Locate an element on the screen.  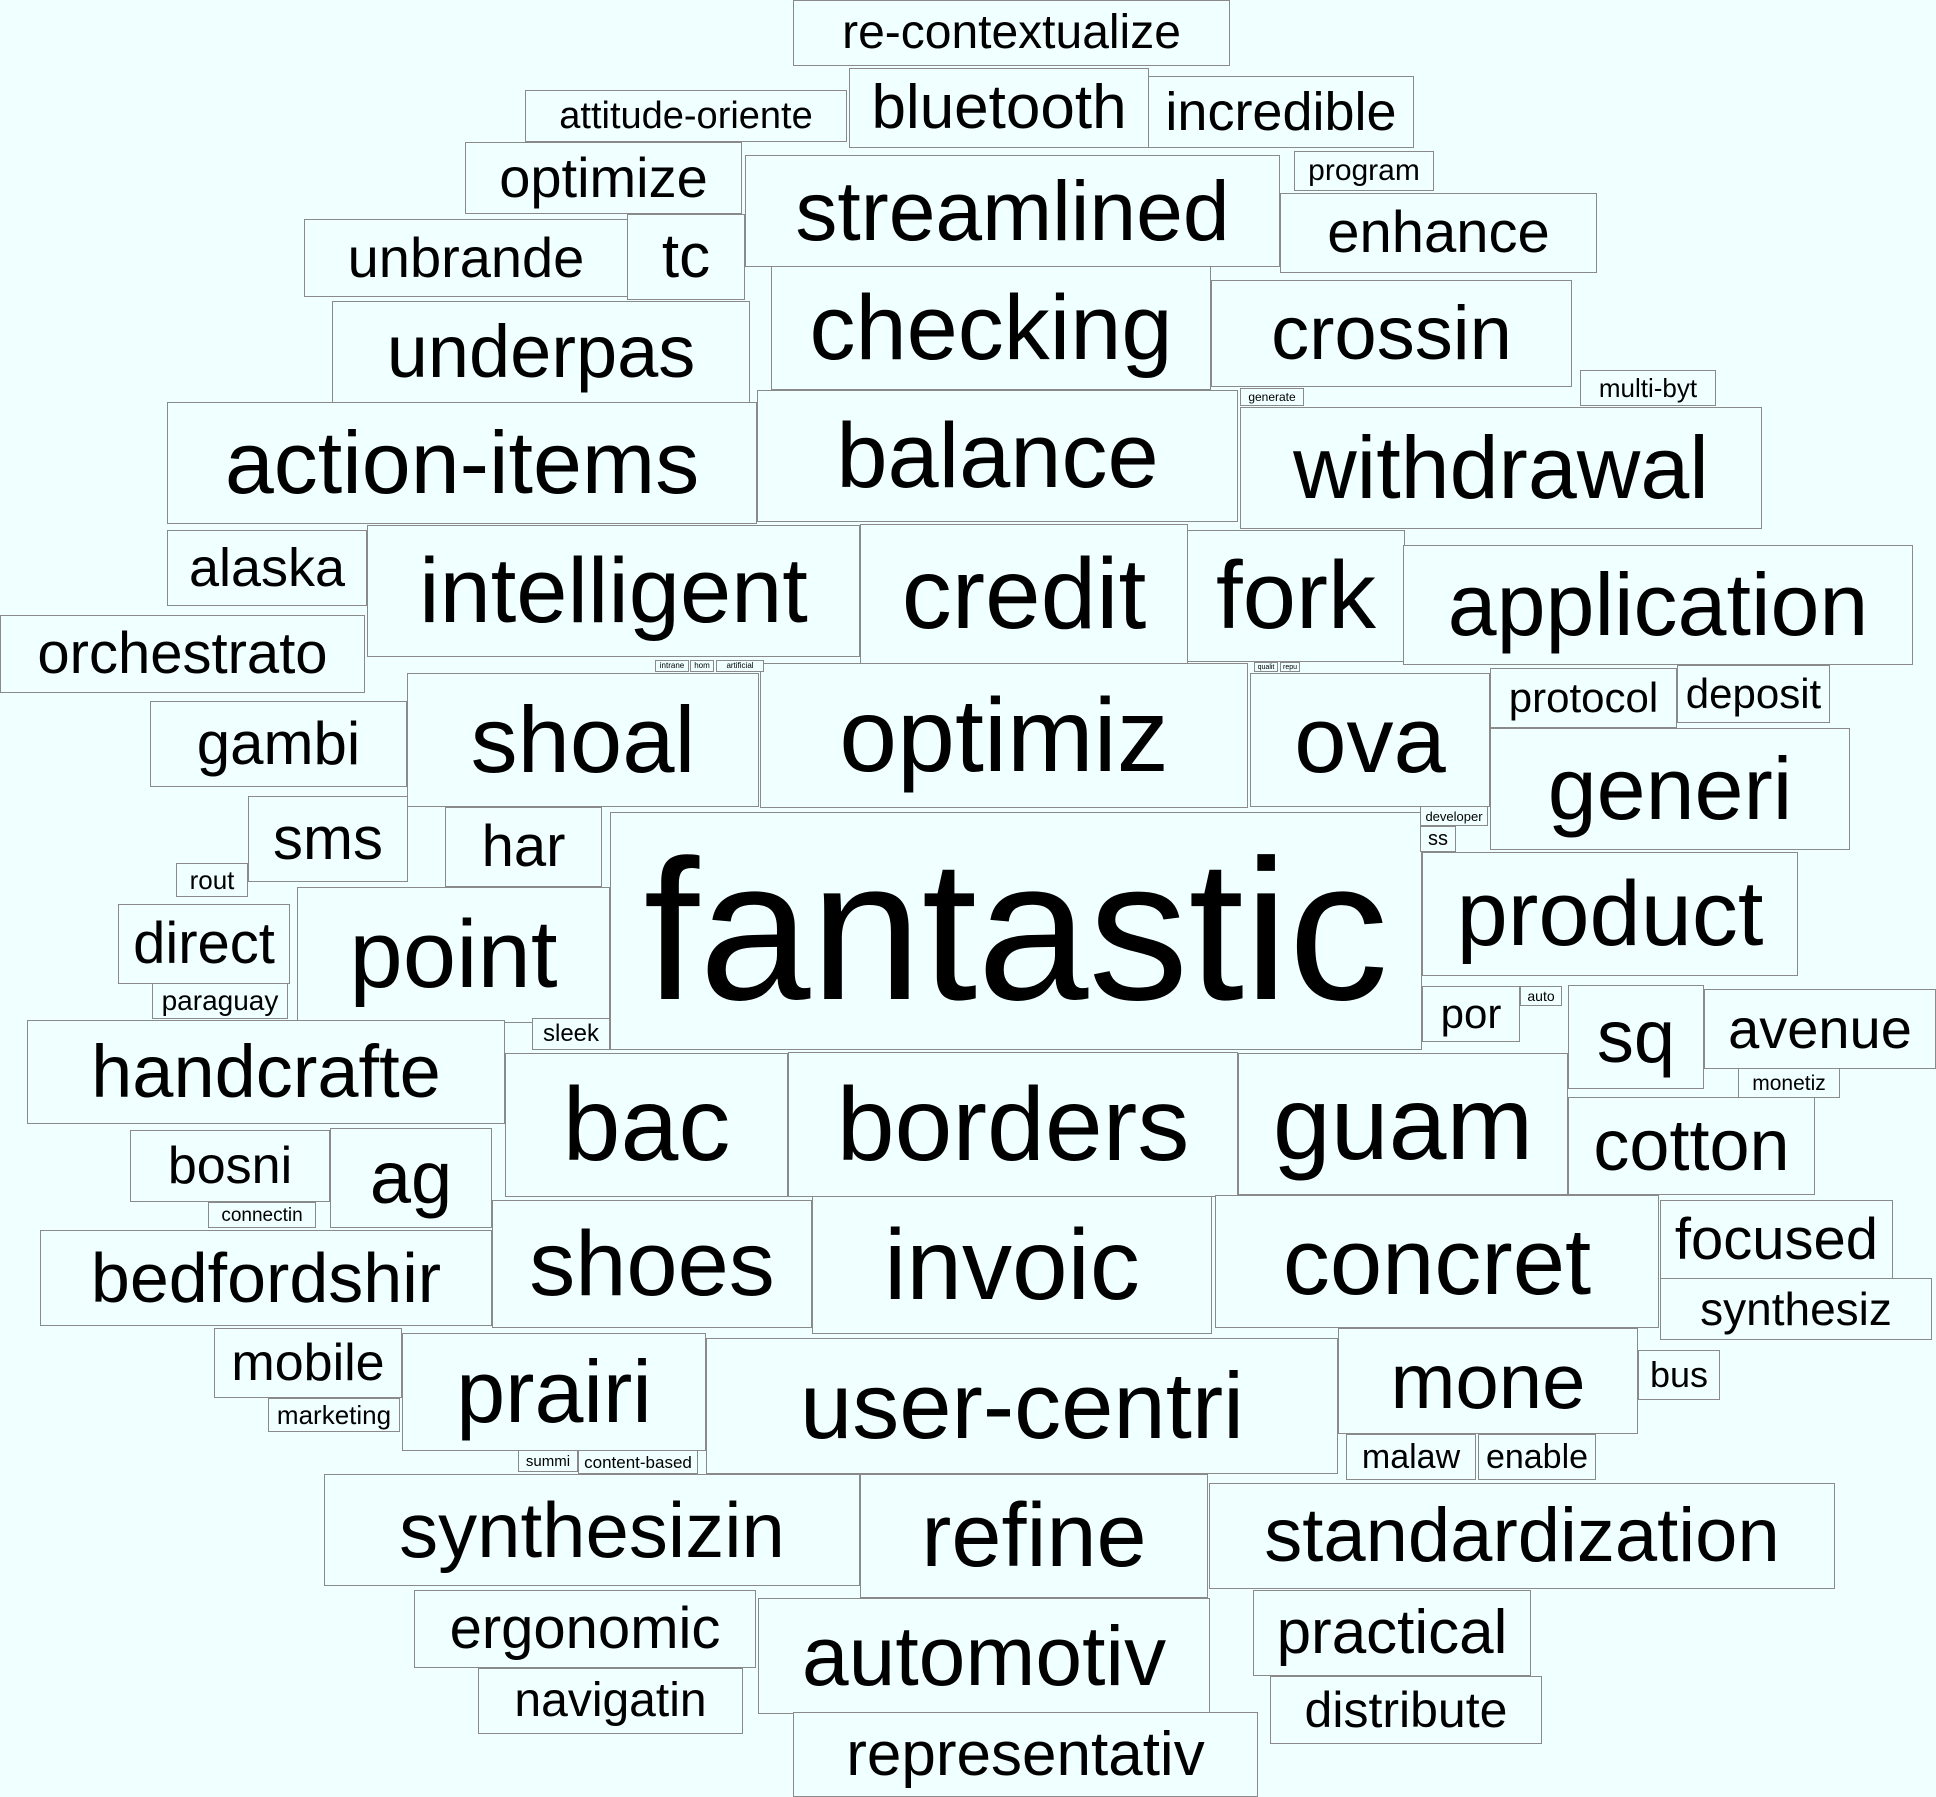
word: por is located at coordinates (1471, 1014).